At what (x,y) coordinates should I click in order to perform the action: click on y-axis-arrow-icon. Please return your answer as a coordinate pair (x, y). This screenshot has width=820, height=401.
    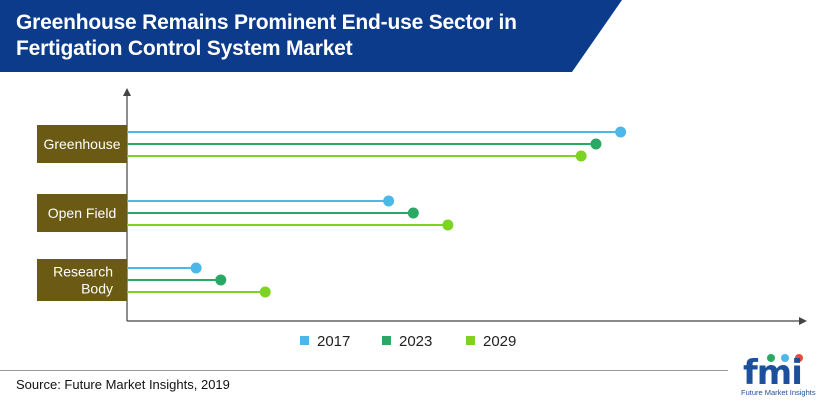
    Looking at the image, I should click on (127, 92).